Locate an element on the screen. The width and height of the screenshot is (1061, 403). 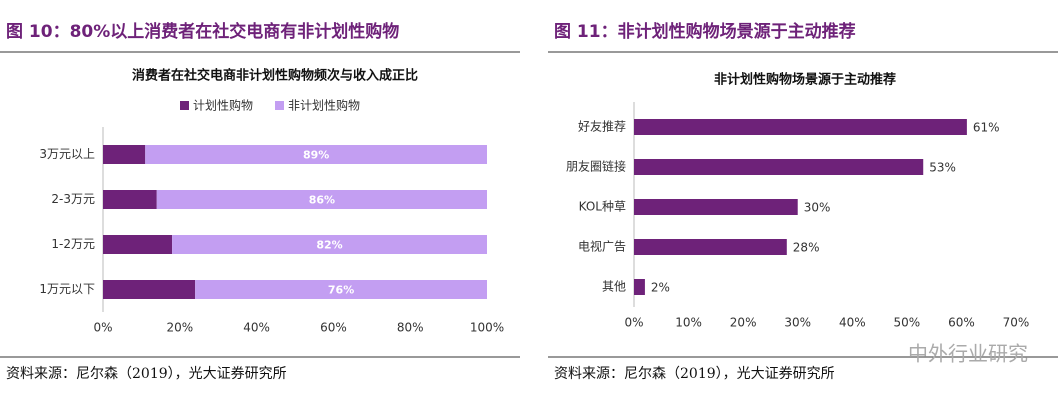
x-tick-label: 80% is located at coordinates (410, 328).